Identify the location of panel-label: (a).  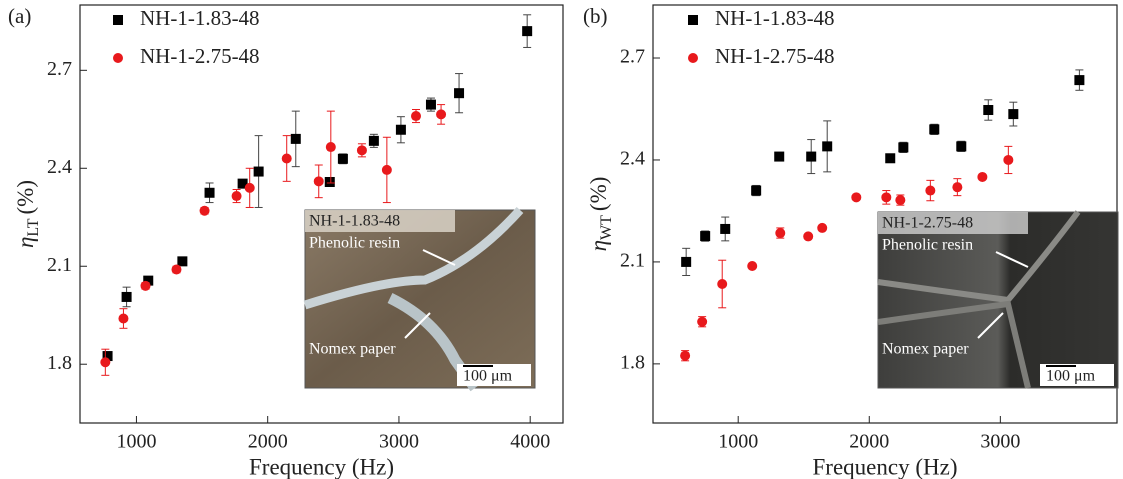
(19, 16).